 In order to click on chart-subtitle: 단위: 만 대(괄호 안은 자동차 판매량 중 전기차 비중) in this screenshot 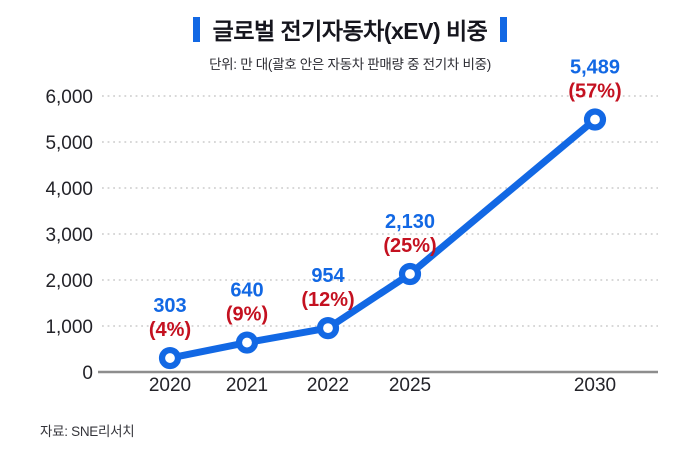, I will do `click(350, 64)`.